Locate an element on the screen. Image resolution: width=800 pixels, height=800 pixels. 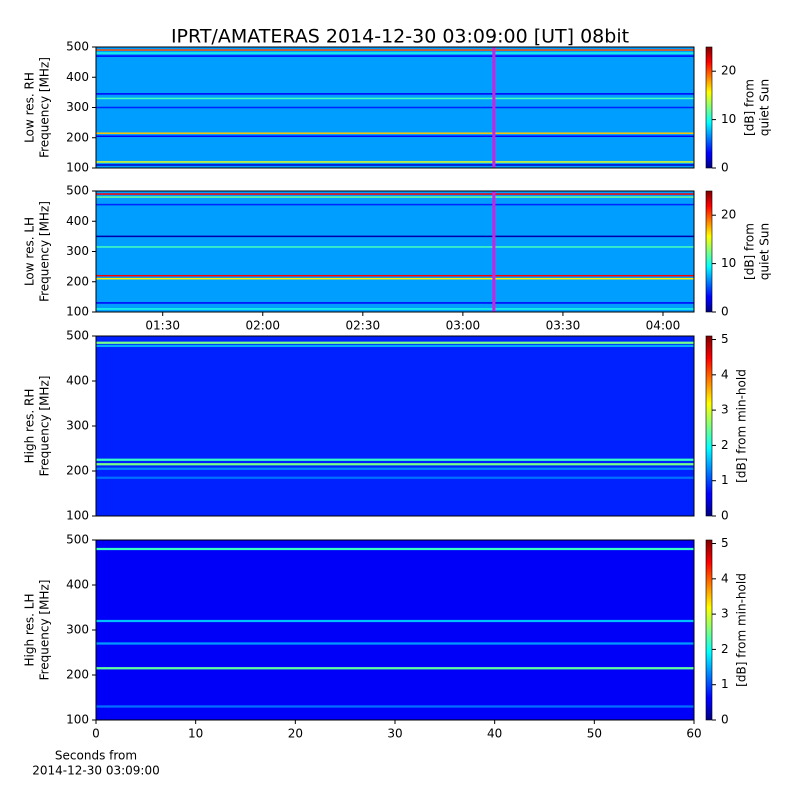
x-tick-label: 0 is located at coordinates (96, 734).